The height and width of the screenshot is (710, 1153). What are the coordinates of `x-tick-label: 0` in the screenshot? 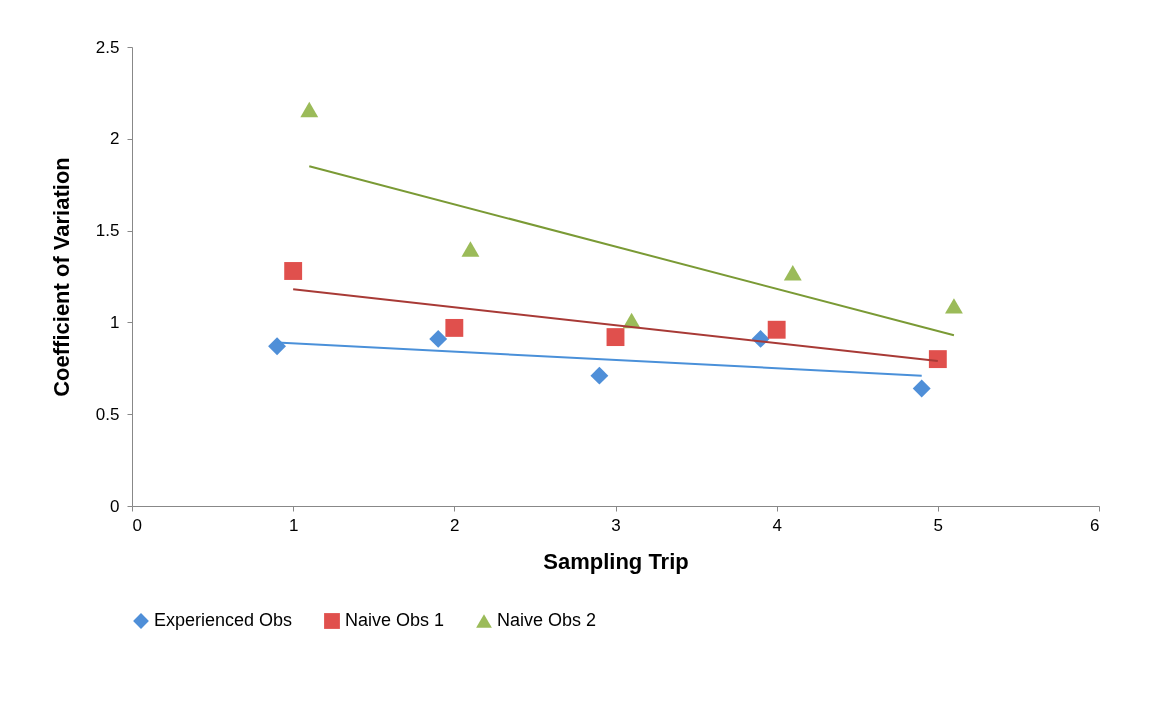 It's located at (137, 525).